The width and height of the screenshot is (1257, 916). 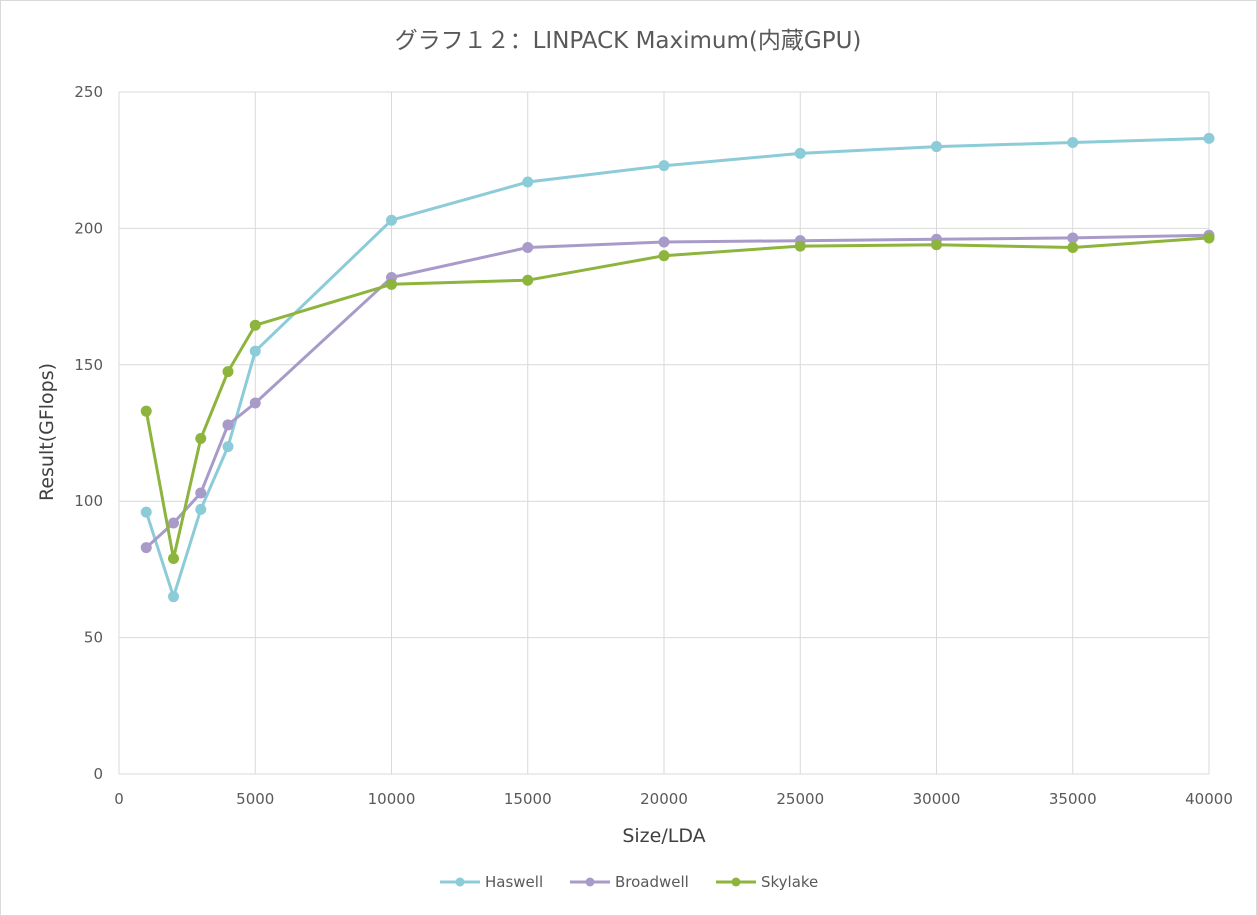 What do you see at coordinates (663, 836) in the screenshot?
I see `x-axis-title: Size/LDA` at bounding box center [663, 836].